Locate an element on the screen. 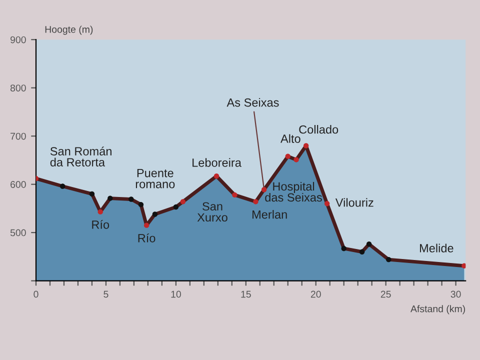  y-tick-label: 900 is located at coordinates (18, 40).